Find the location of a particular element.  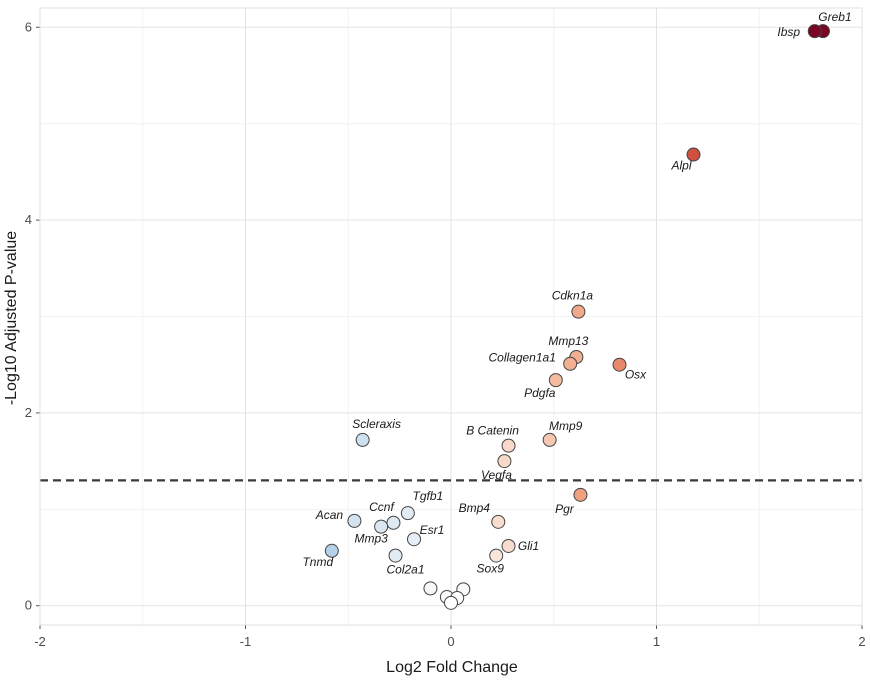

point-label: Cdkn1a is located at coordinates (573, 296).